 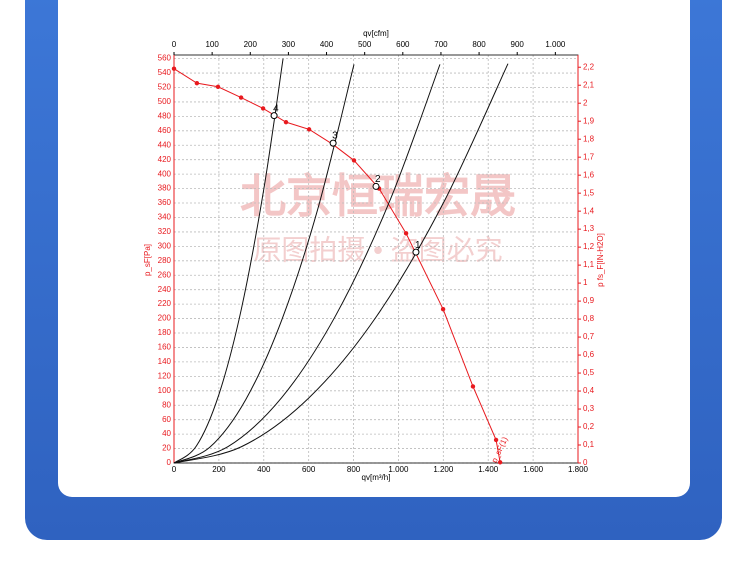 I want to click on operating-point-label: 3, so click(x=335, y=136).